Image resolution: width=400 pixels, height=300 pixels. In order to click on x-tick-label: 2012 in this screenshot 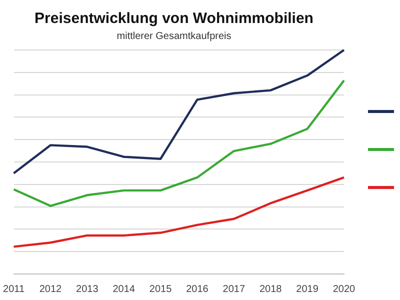, I will do `click(50, 289)`.